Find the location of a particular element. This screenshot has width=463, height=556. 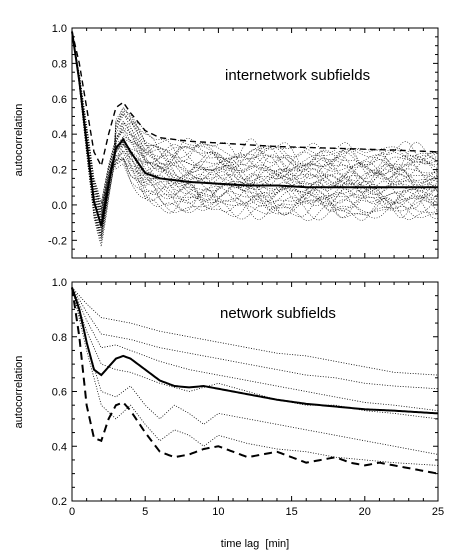

internetwork-title: internetwork subfields is located at coordinates (297, 75).